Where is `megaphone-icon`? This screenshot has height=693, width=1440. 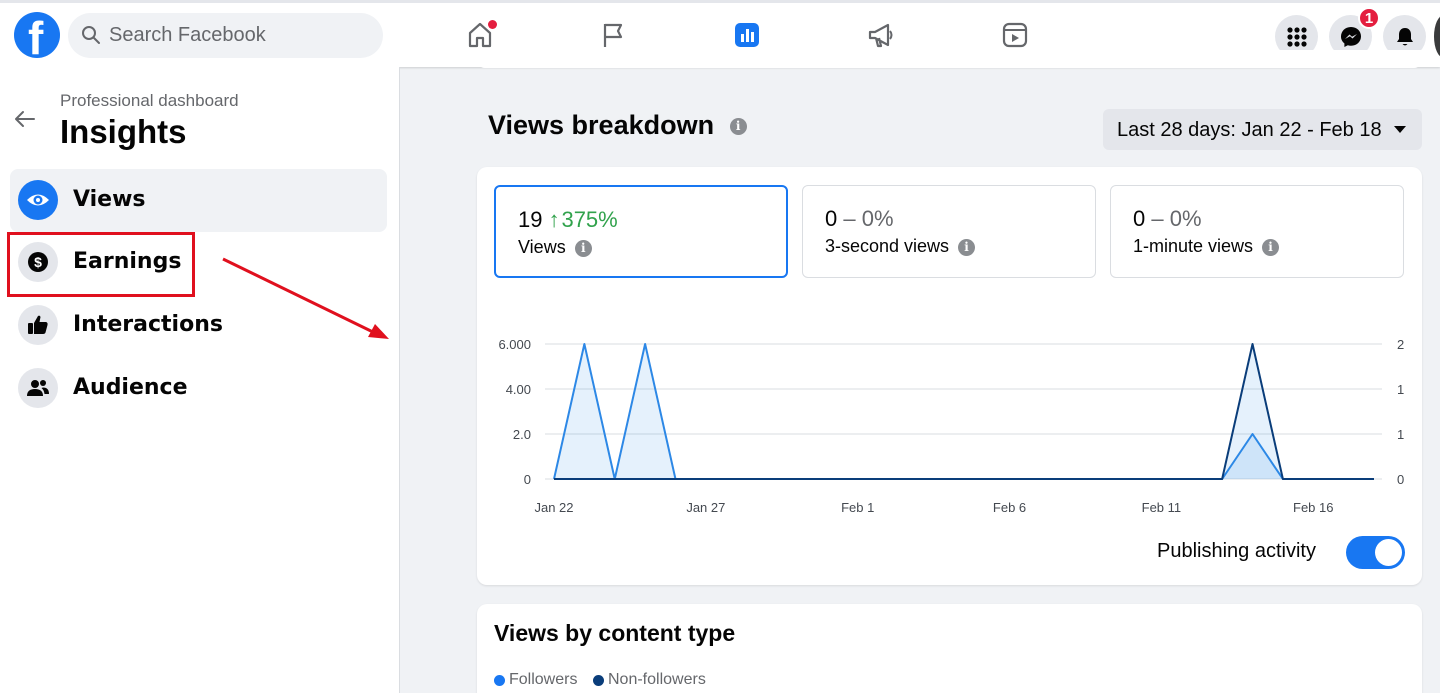 megaphone-icon is located at coordinates (880, 35).